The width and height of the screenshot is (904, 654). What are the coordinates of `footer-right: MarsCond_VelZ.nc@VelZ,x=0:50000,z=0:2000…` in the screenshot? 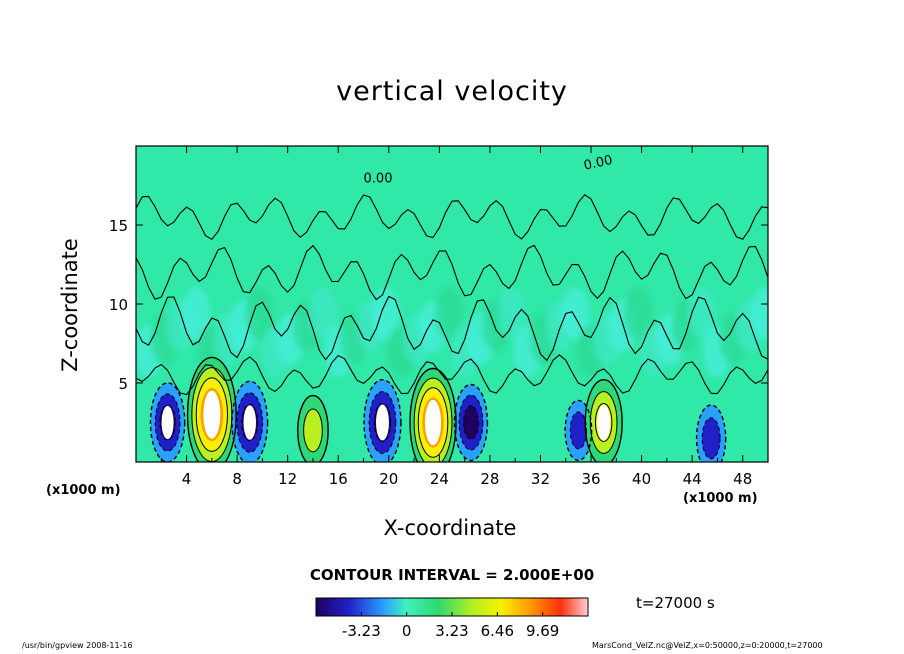 It's located at (707, 645).